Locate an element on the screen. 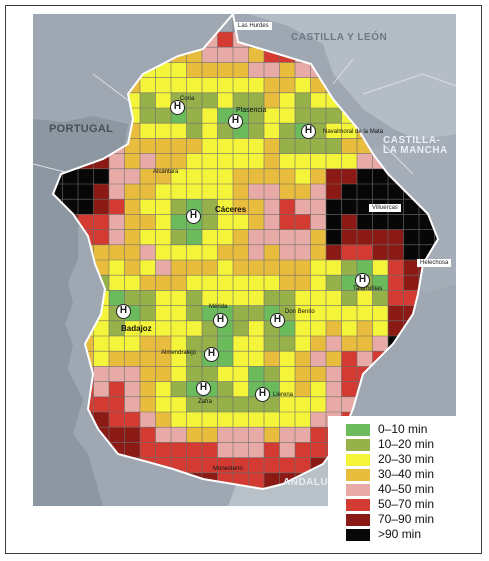 The height and width of the screenshot is (561, 489). legend-label: 50–70 min is located at coordinates (406, 504).